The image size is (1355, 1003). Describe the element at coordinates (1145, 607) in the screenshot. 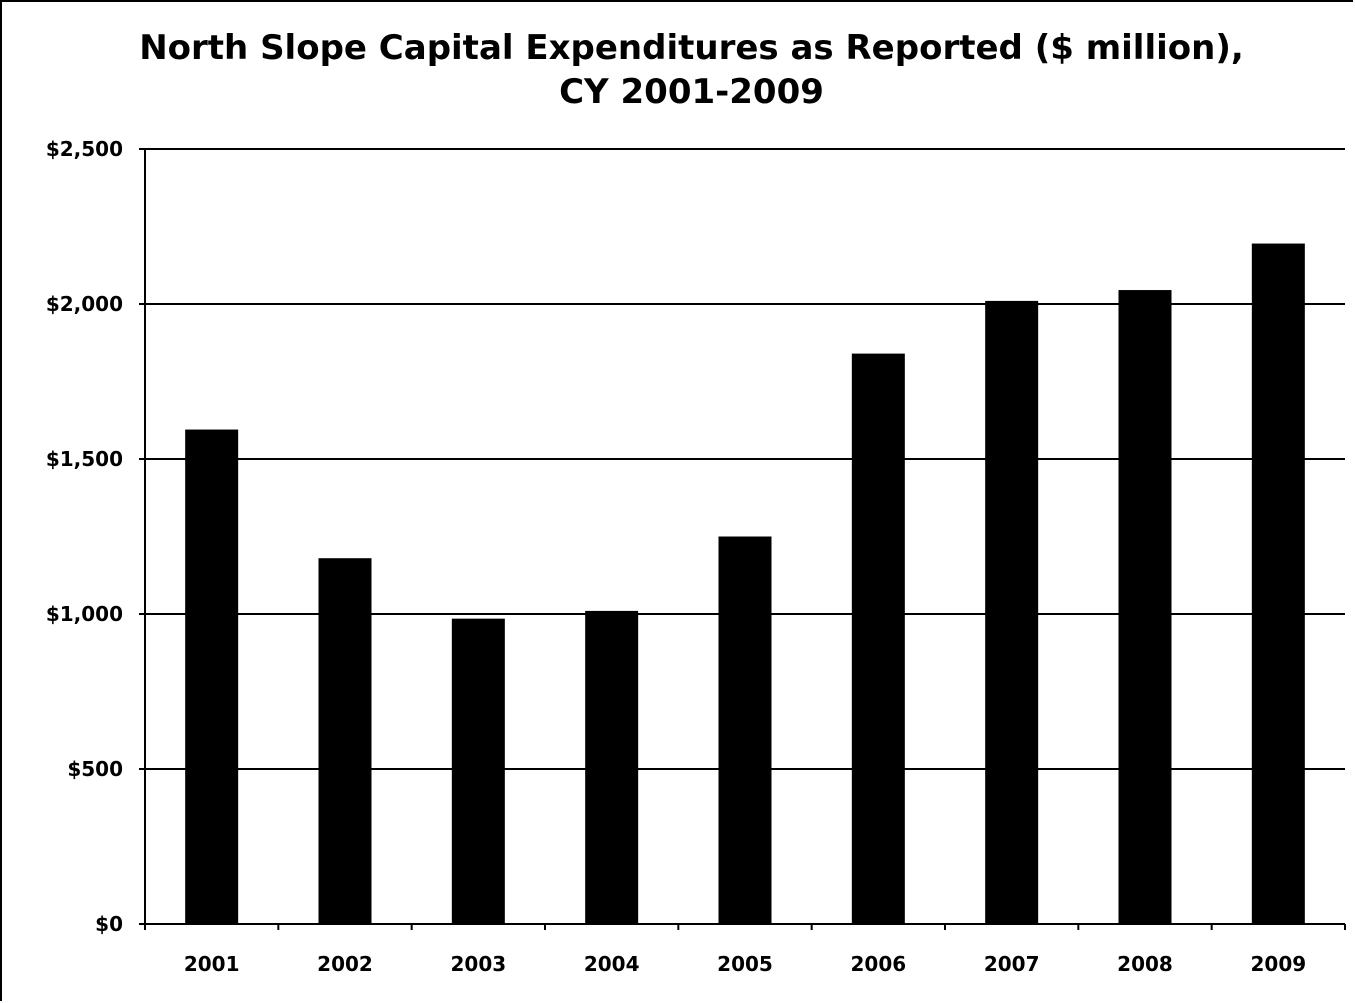

I see `bar-2008` at that location.